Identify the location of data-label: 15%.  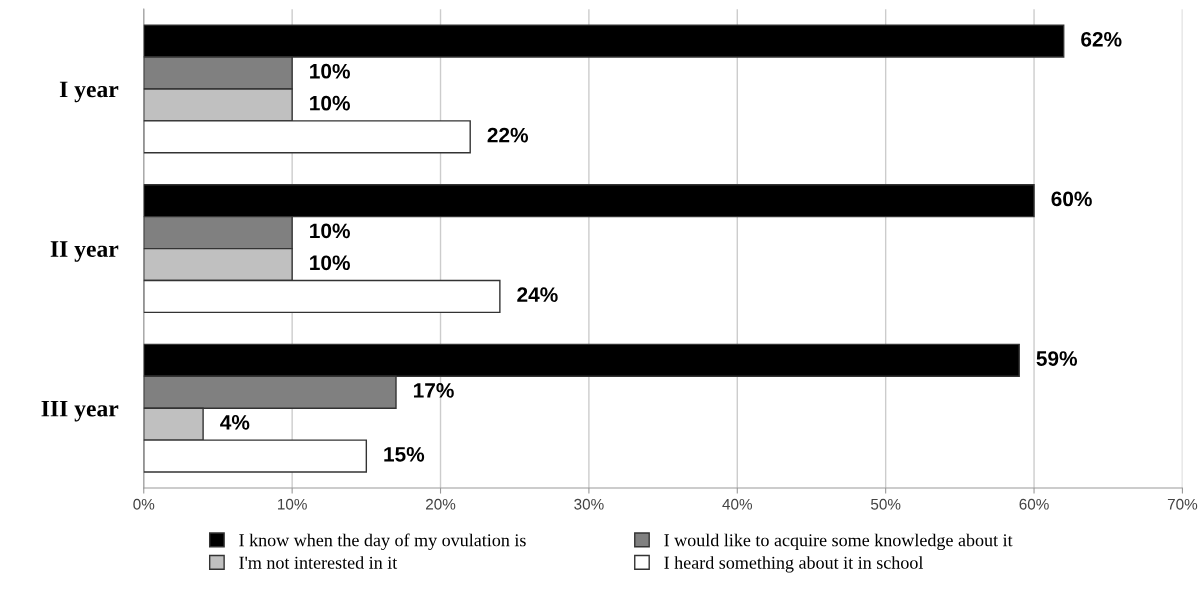
(404, 454).